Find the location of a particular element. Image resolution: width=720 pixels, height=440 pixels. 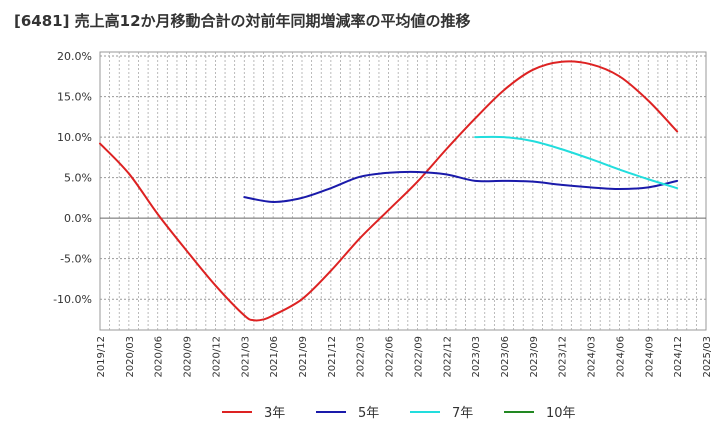

x-tick-label: 2020/09 is located at coordinates (188, 357).